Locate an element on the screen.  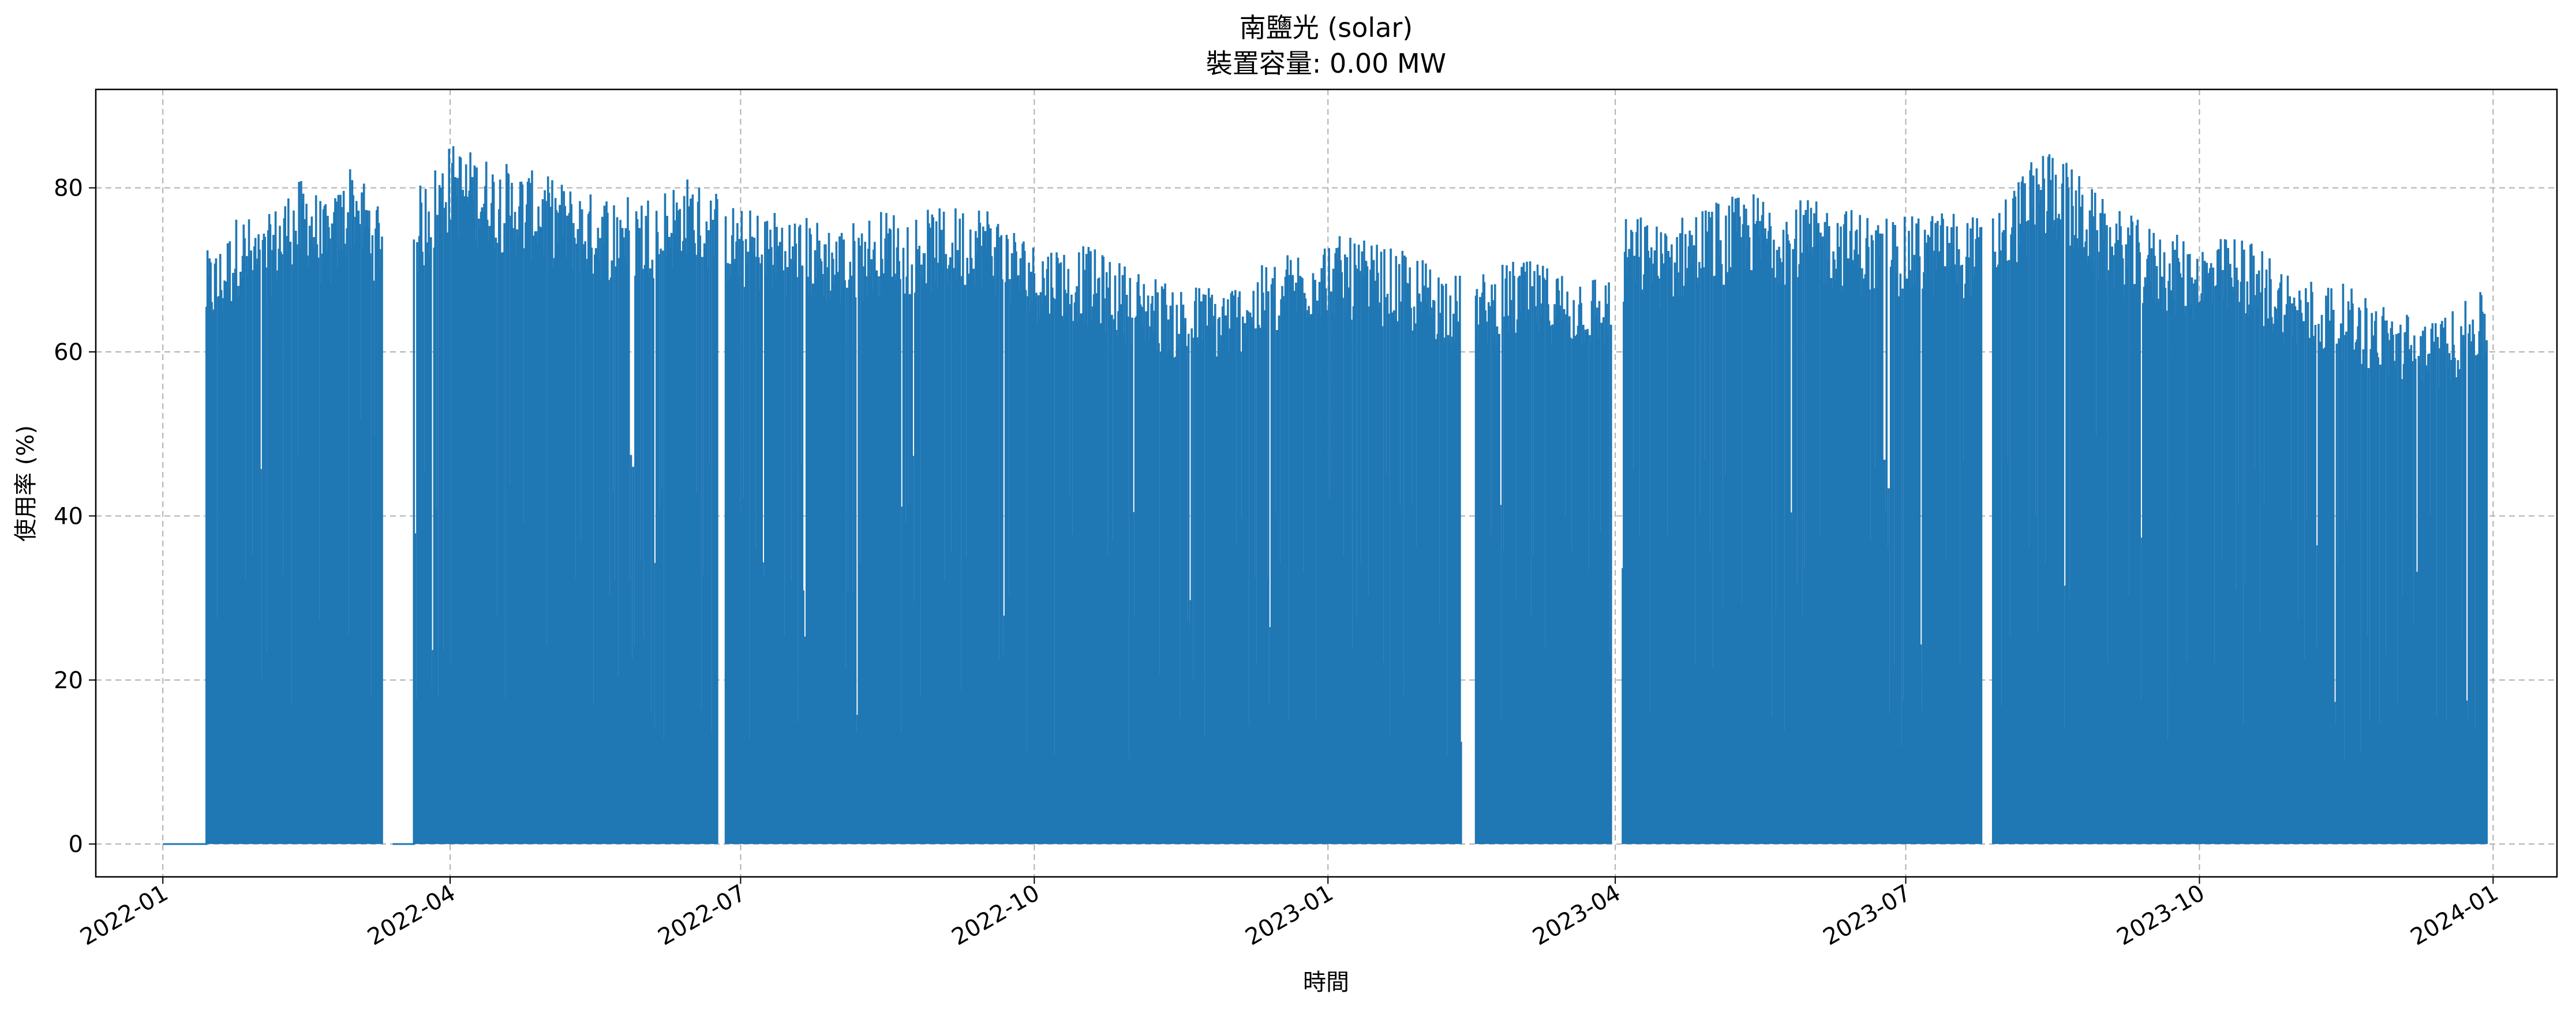
y-axis-label: 使用率 (%) is located at coordinates (26, 483).